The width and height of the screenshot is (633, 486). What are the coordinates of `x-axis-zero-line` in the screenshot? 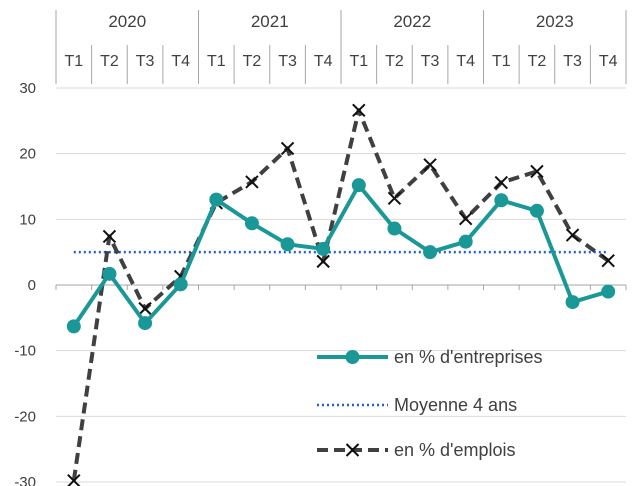 It's located at (341, 287).